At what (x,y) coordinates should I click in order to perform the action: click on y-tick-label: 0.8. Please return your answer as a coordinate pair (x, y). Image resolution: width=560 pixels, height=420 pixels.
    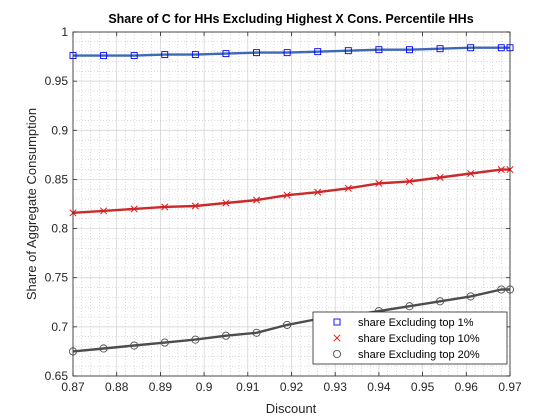
    Looking at the image, I should click on (59, 229).